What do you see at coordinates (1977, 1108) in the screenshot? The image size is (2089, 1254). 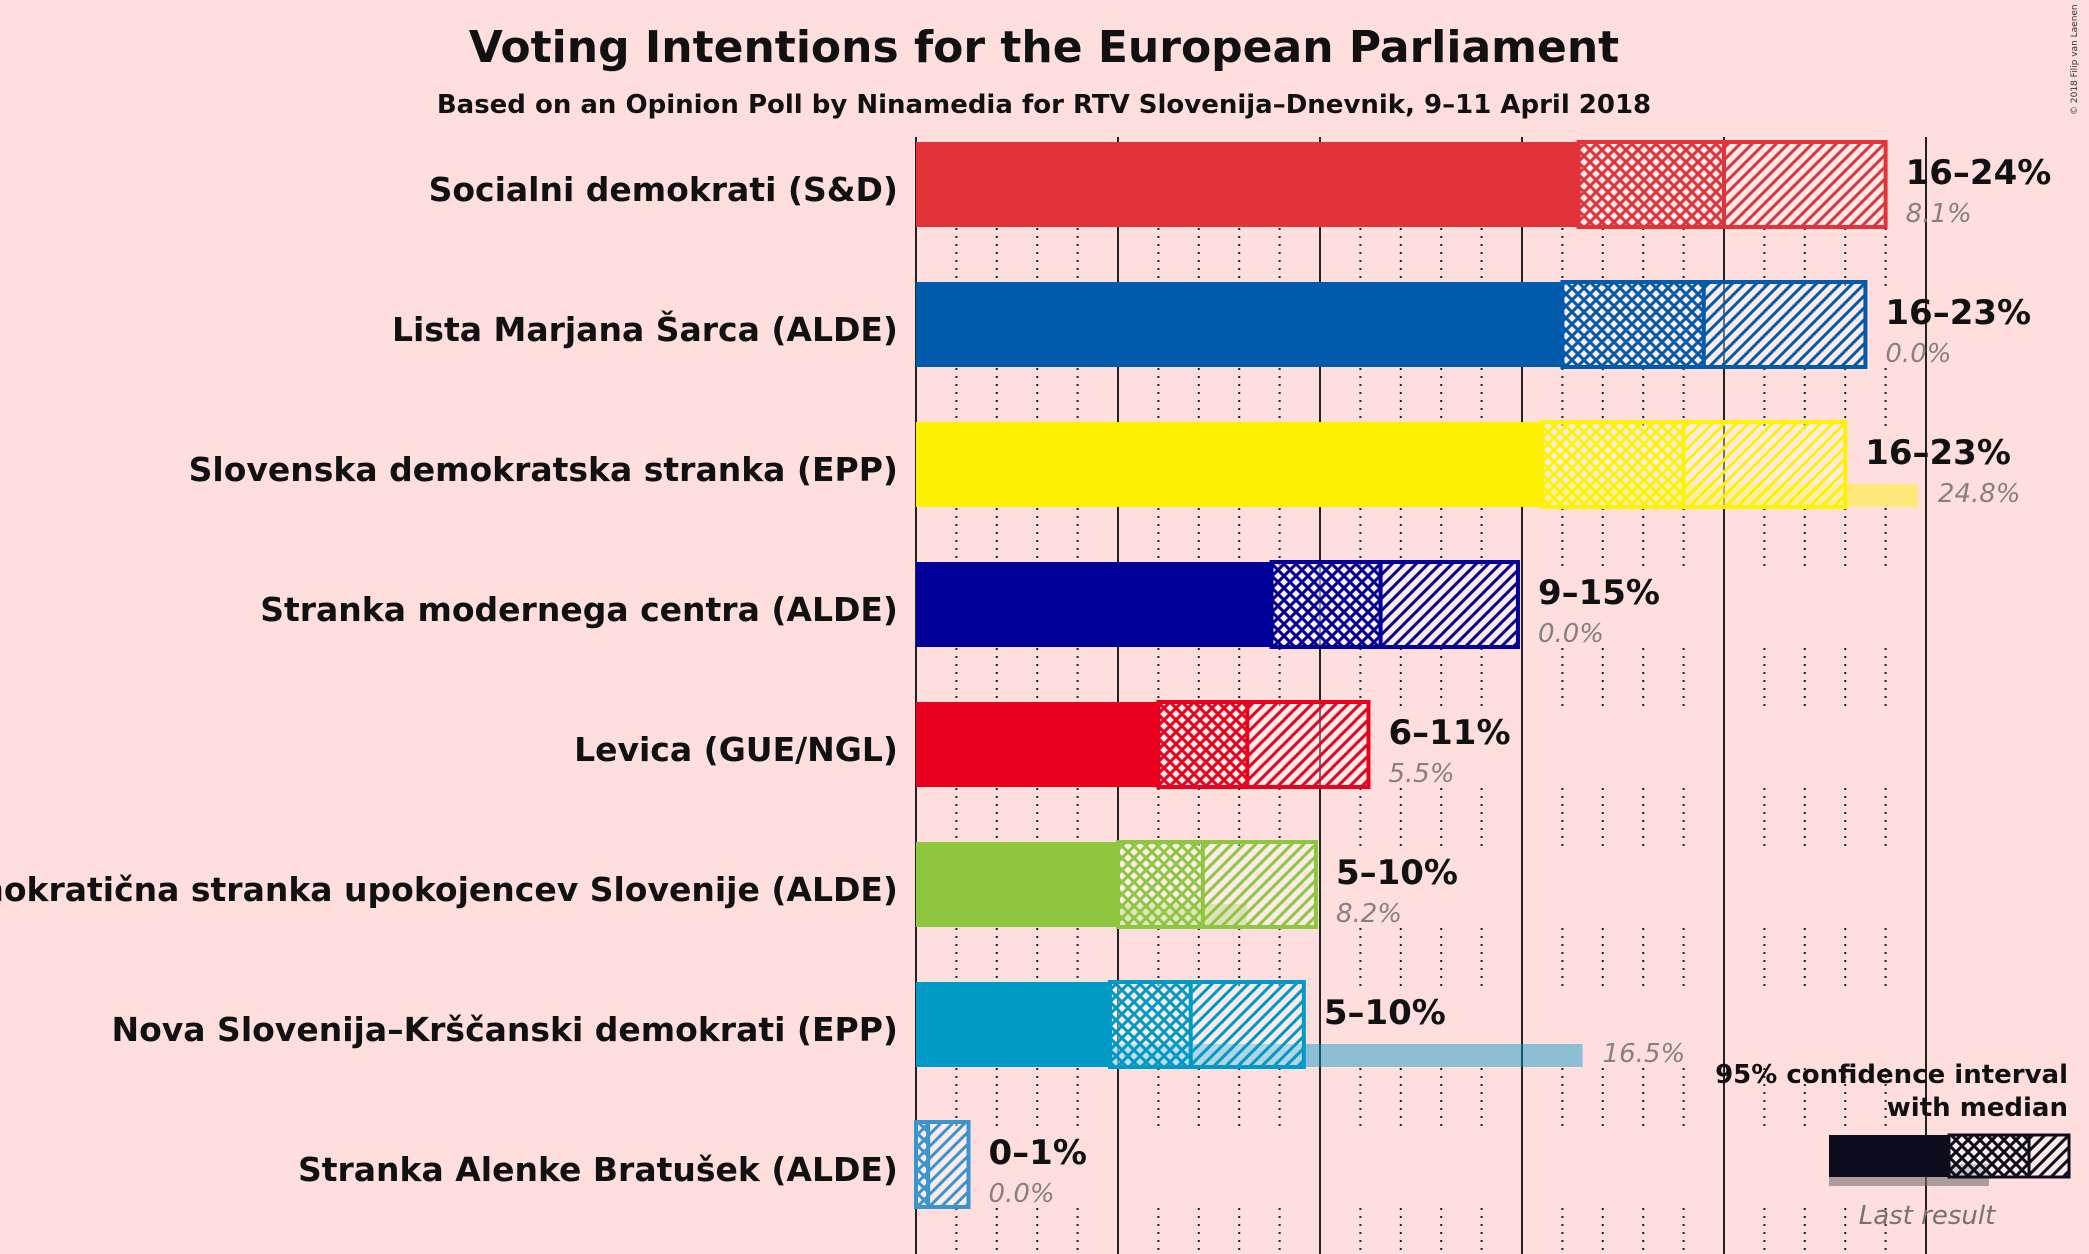 I see `legend-label-line2: with median` at bounding box center [1977, 1108].